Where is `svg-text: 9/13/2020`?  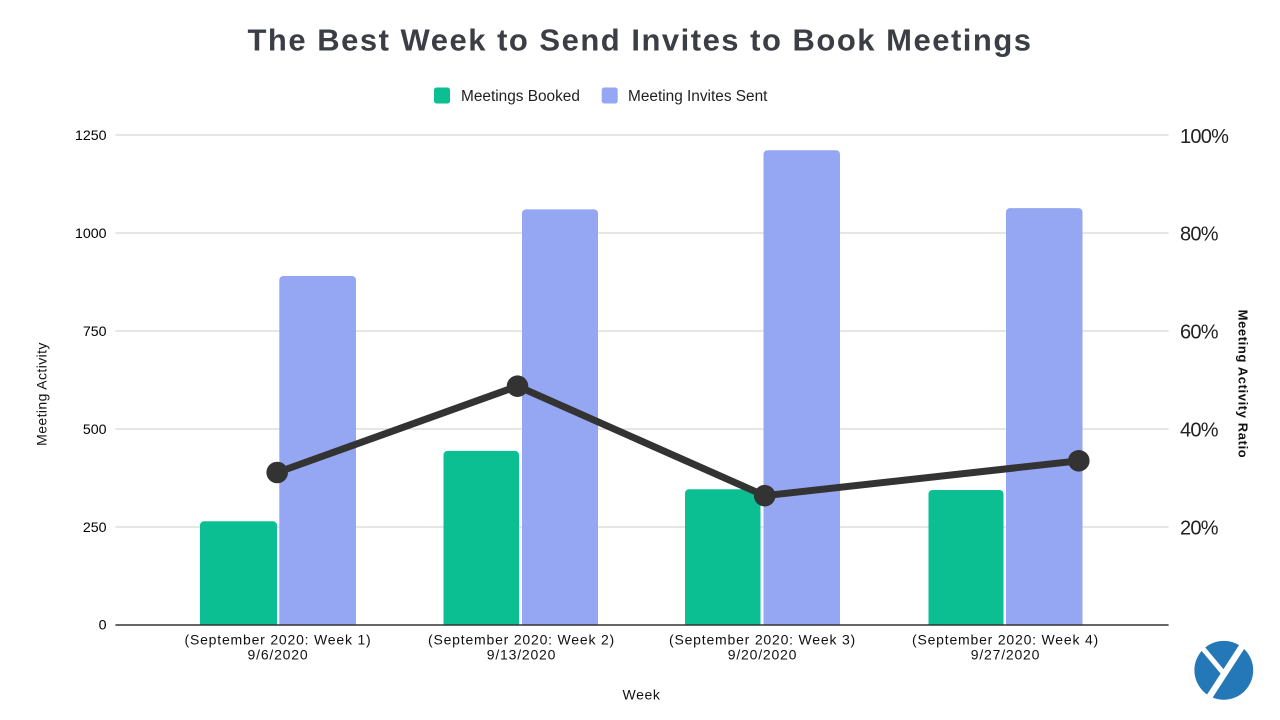
svg-text: 9/13/2020 is located at coordinates (521, 654).